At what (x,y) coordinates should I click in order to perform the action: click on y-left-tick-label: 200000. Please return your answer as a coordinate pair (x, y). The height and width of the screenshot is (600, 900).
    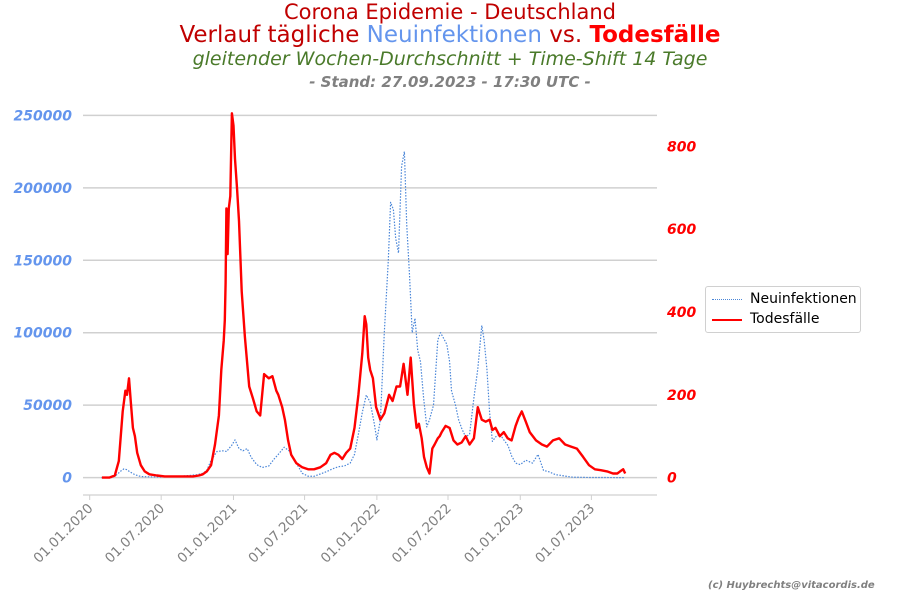
    Looking at the image, I should click on (43, 189).